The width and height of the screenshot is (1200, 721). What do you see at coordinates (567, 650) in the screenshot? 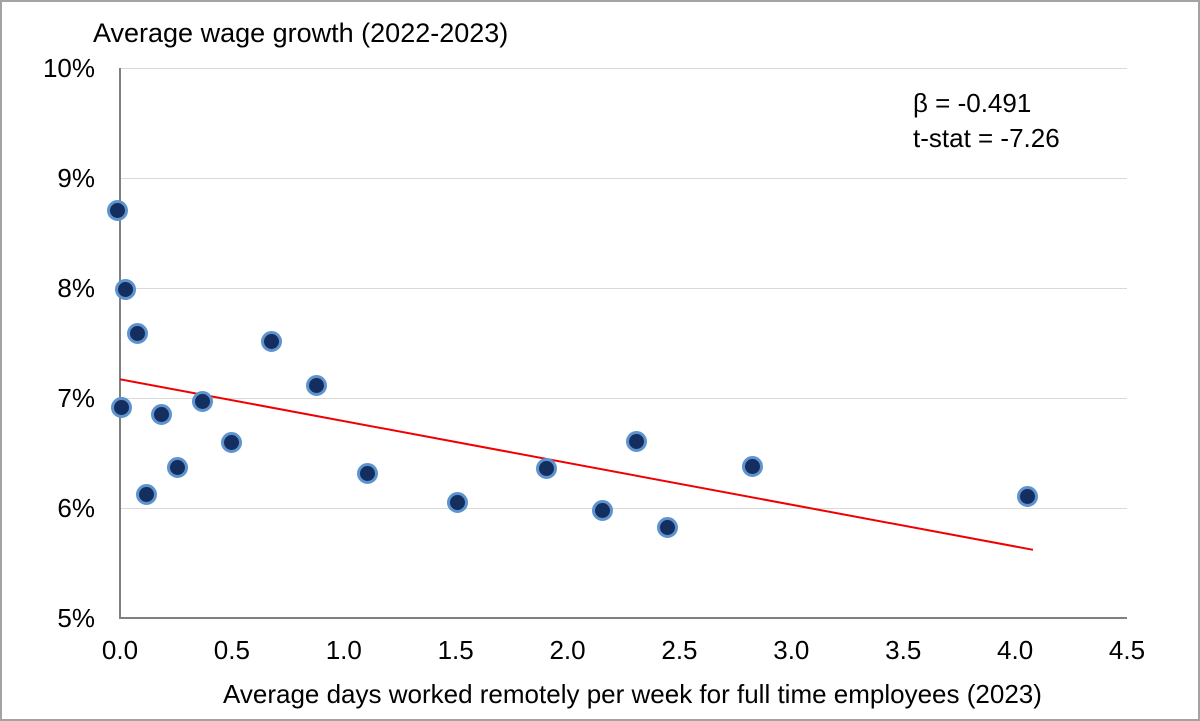
I see `x-tick-label: 2.0` at bounding box center [567, 650].